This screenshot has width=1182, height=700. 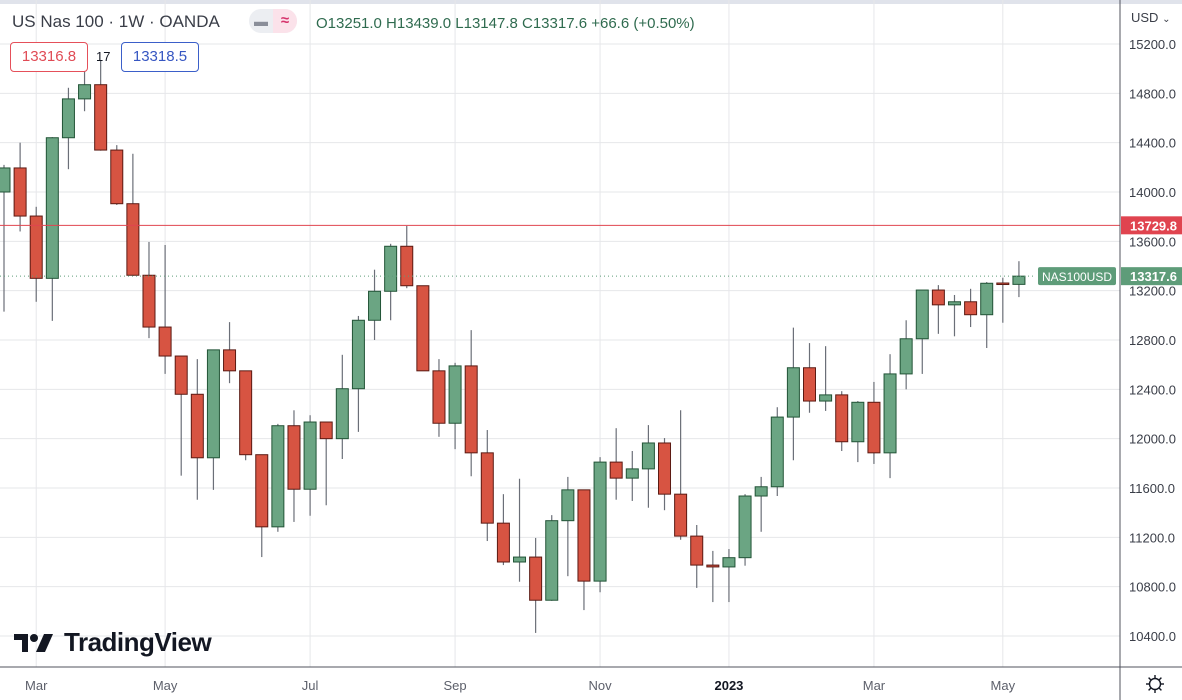 What do you see at coordinates (1152, 291) in the screenshot?
I see `y-tick-label: 13200.0` at bounding box center [1152, 291].